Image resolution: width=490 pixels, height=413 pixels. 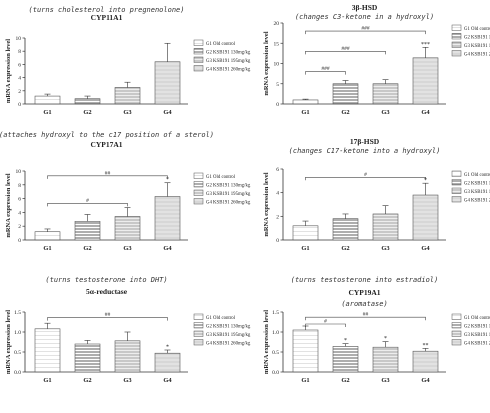 I want to click on chart-title: 17β-HSD, so click(x=365, y=141).